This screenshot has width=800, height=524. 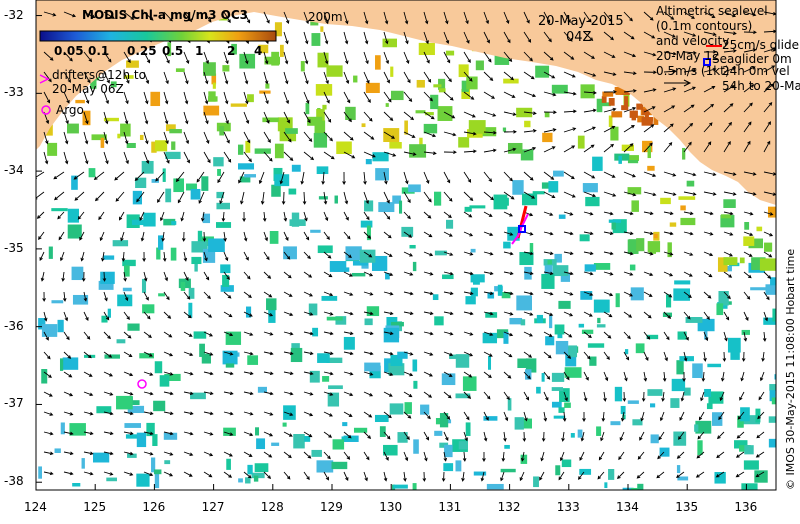 I want to click on chl-pixel-high, so click(x=604, y=99).